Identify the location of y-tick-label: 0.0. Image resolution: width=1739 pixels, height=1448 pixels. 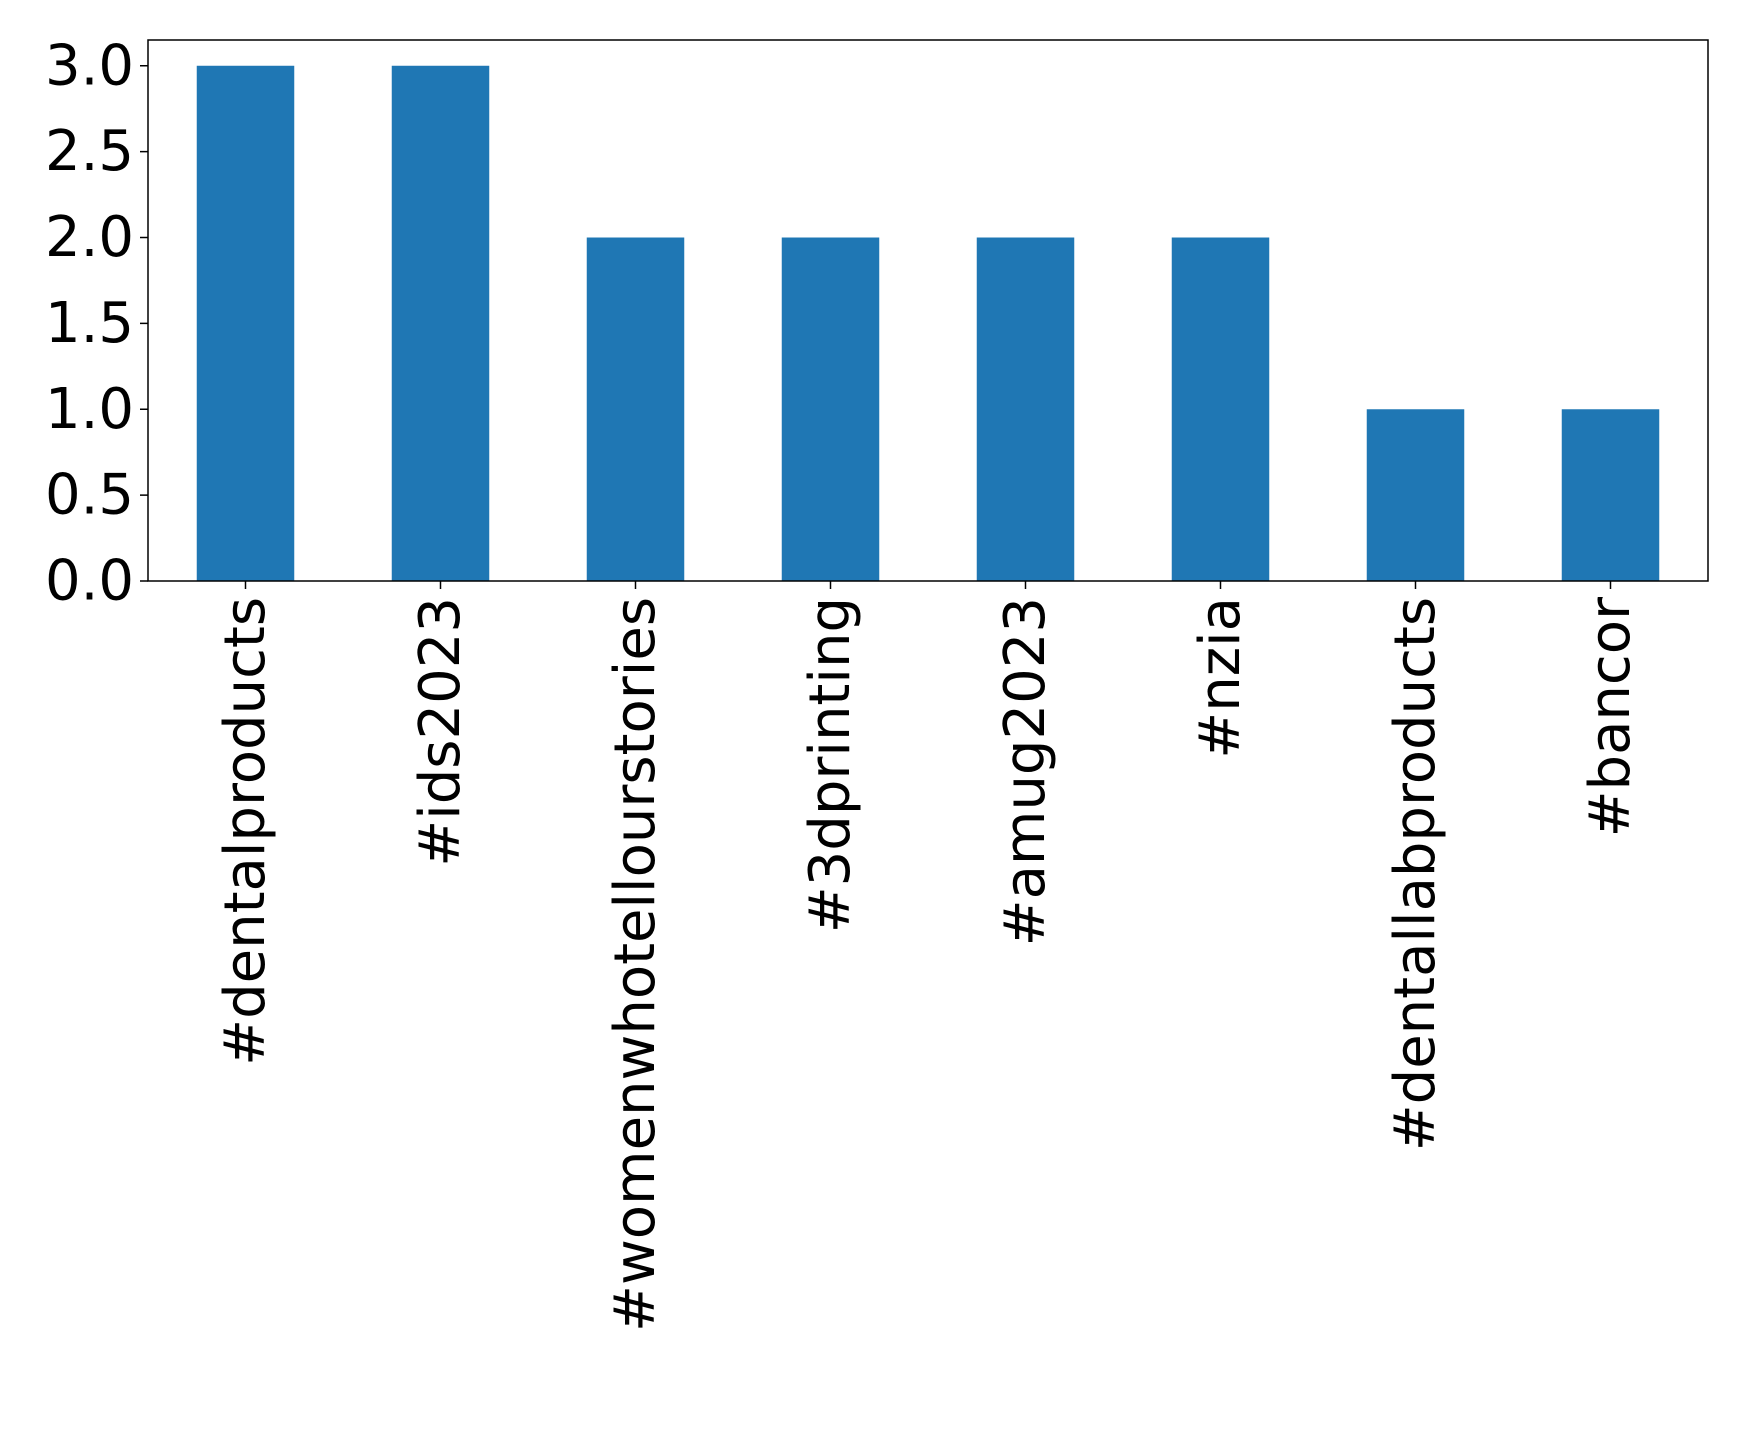
(89, 581).